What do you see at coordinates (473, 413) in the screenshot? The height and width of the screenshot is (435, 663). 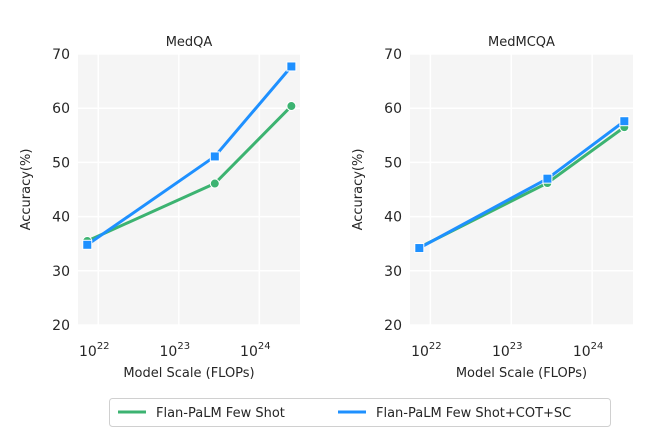 I see `legend-label: Flan-PaLM Few Shot+COT+SC` at bounding box center [473, 413].